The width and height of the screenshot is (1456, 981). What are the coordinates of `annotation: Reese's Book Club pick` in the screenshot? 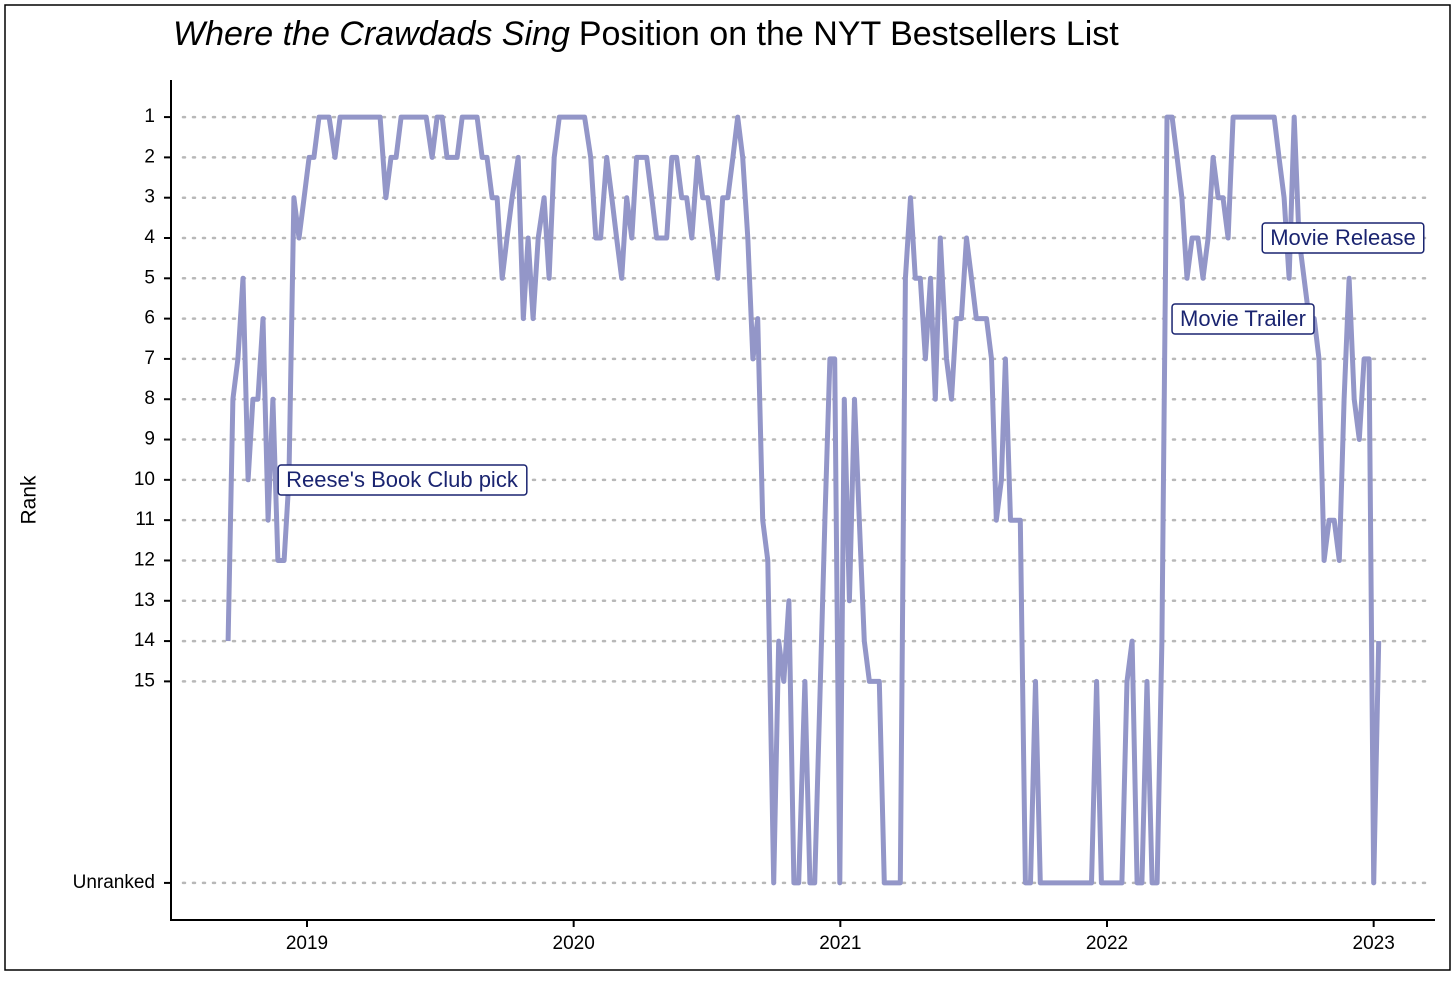 It's located at (402, 480).